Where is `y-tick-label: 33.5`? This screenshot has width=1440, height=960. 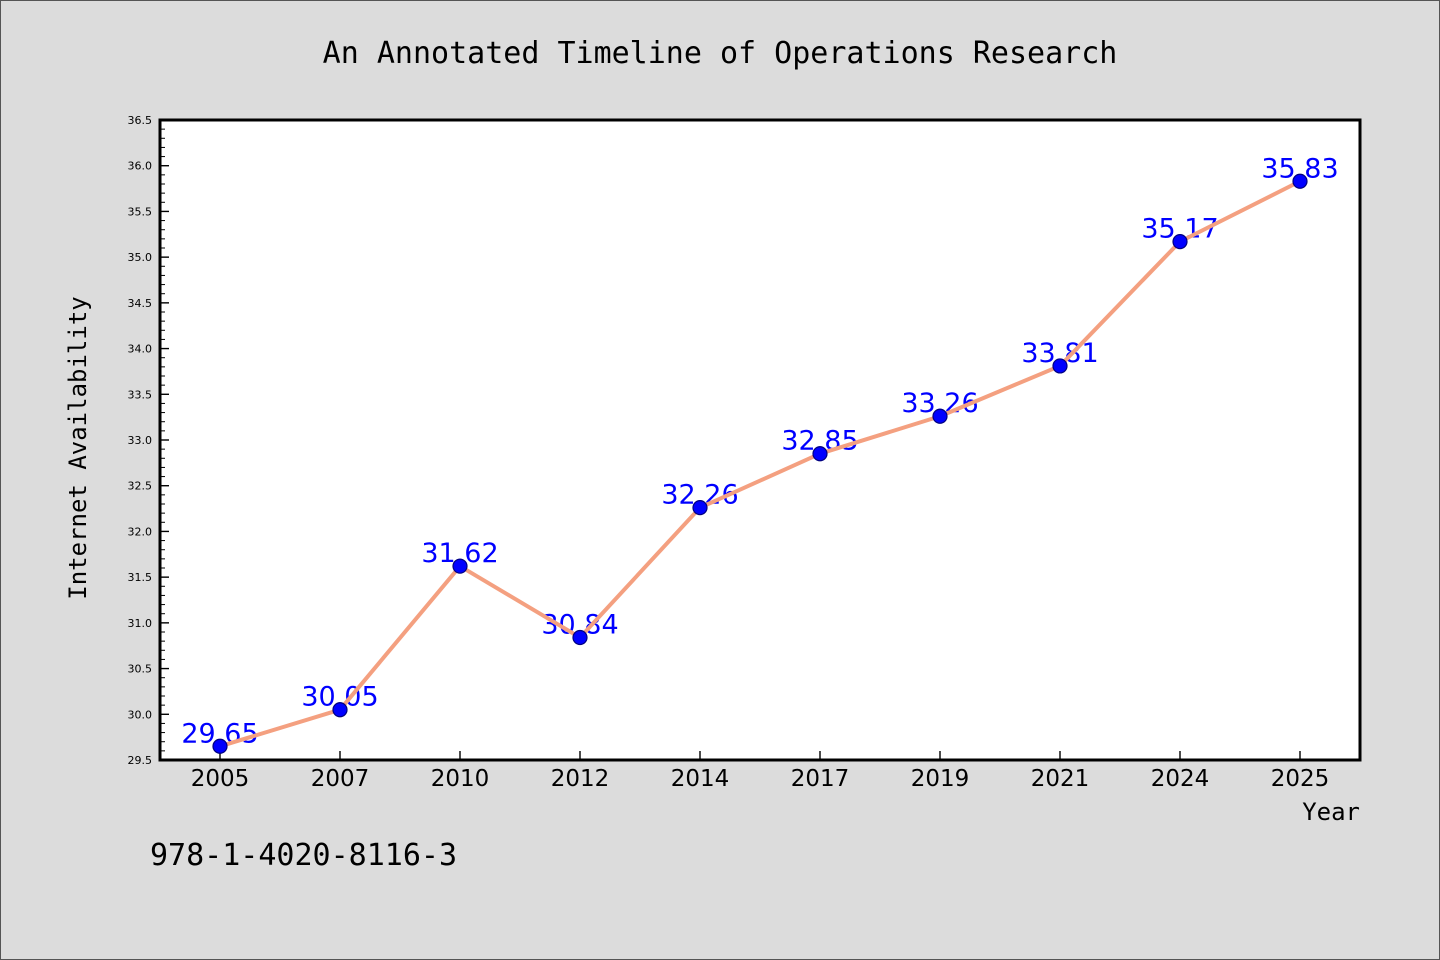 y-tick-label: 33.5 is located at coordinates (140, 394).